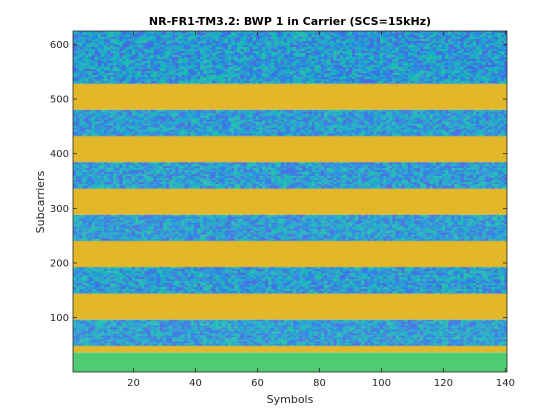  I want to click on y-tick-label: 300, so click(59, 209).